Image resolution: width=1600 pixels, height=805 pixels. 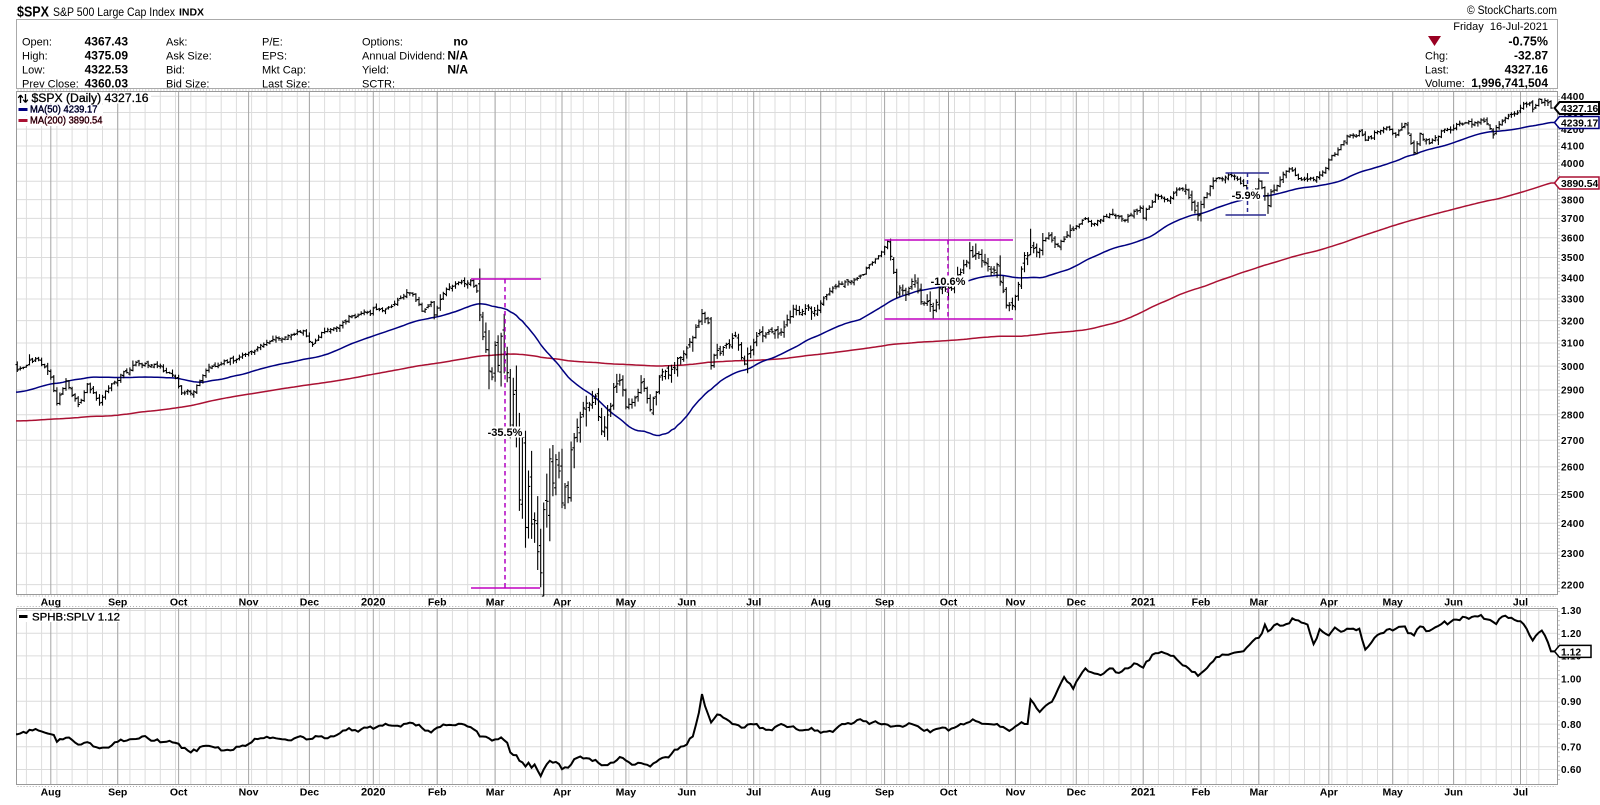 What do you see at coordinates (1246, 196) in the screenshot?
I see `svg-text: -5.9%` at bounding box center [1246, 196].